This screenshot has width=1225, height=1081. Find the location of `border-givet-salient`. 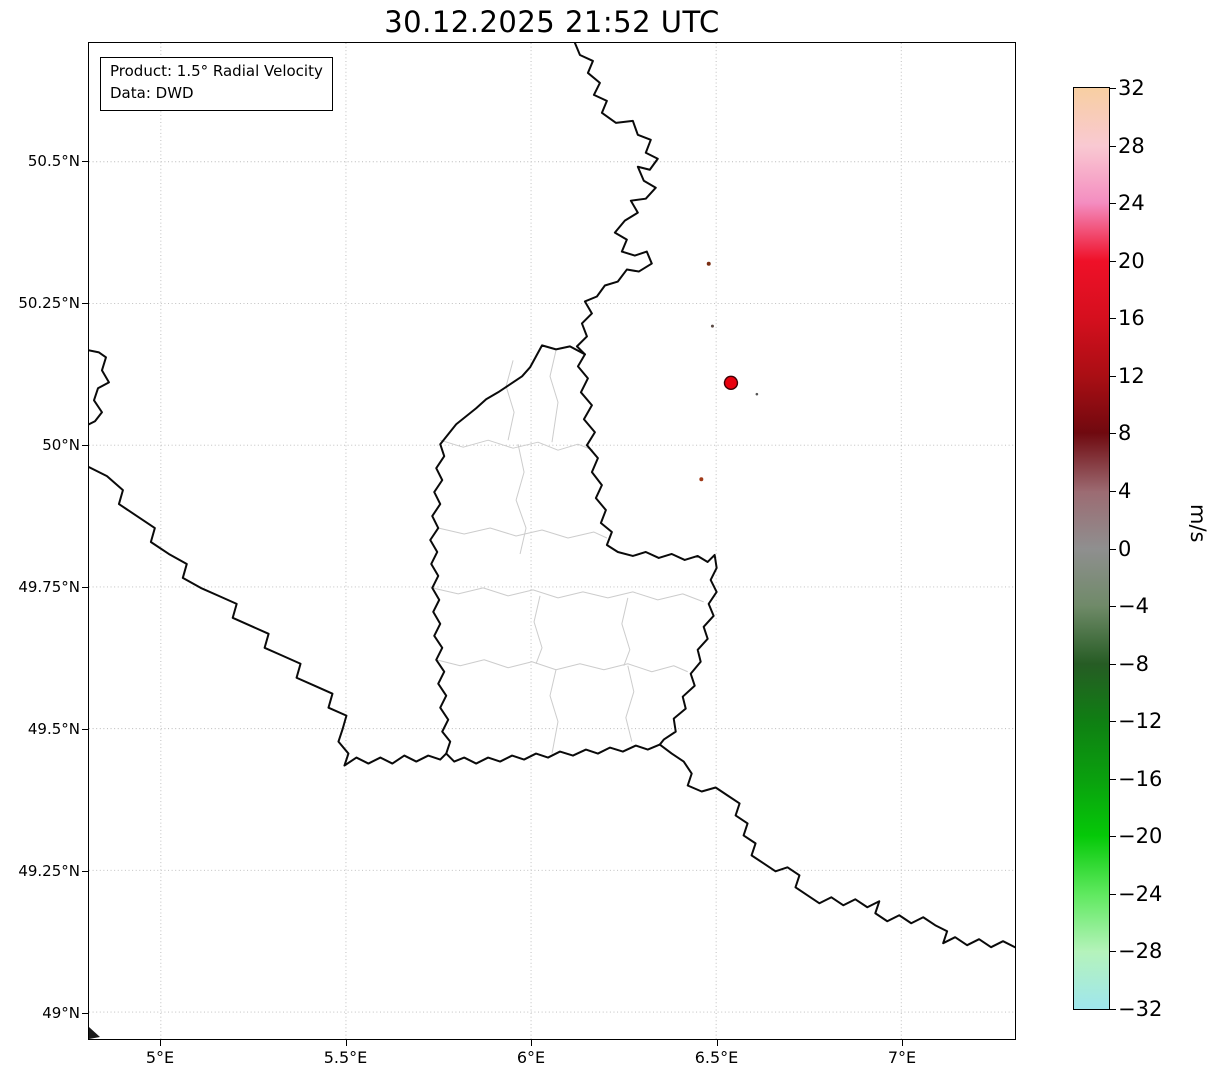

border-givet-salient is located at coordinates (99, 387).